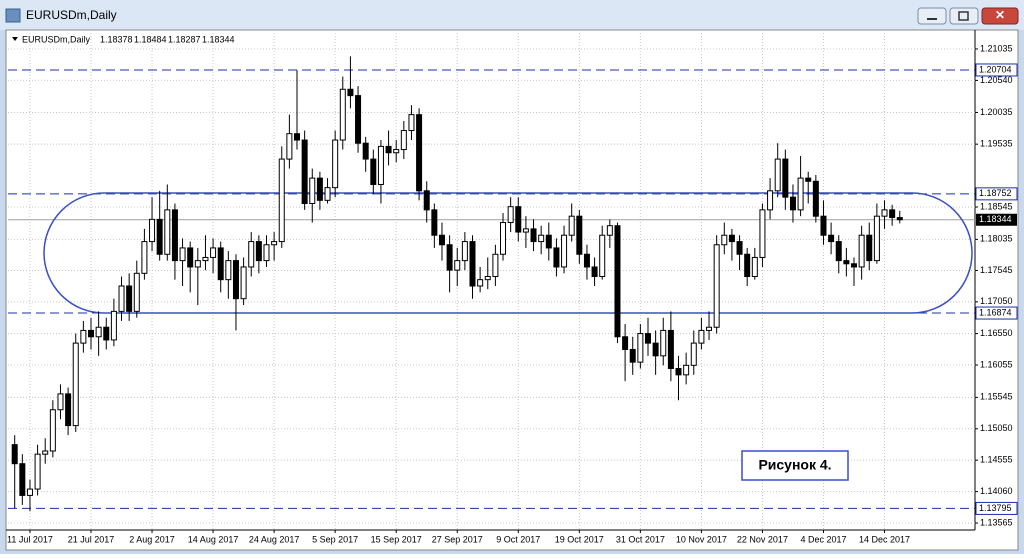 The image size is (1024, 559). I want to click on minimize-button, so click(932, 16).